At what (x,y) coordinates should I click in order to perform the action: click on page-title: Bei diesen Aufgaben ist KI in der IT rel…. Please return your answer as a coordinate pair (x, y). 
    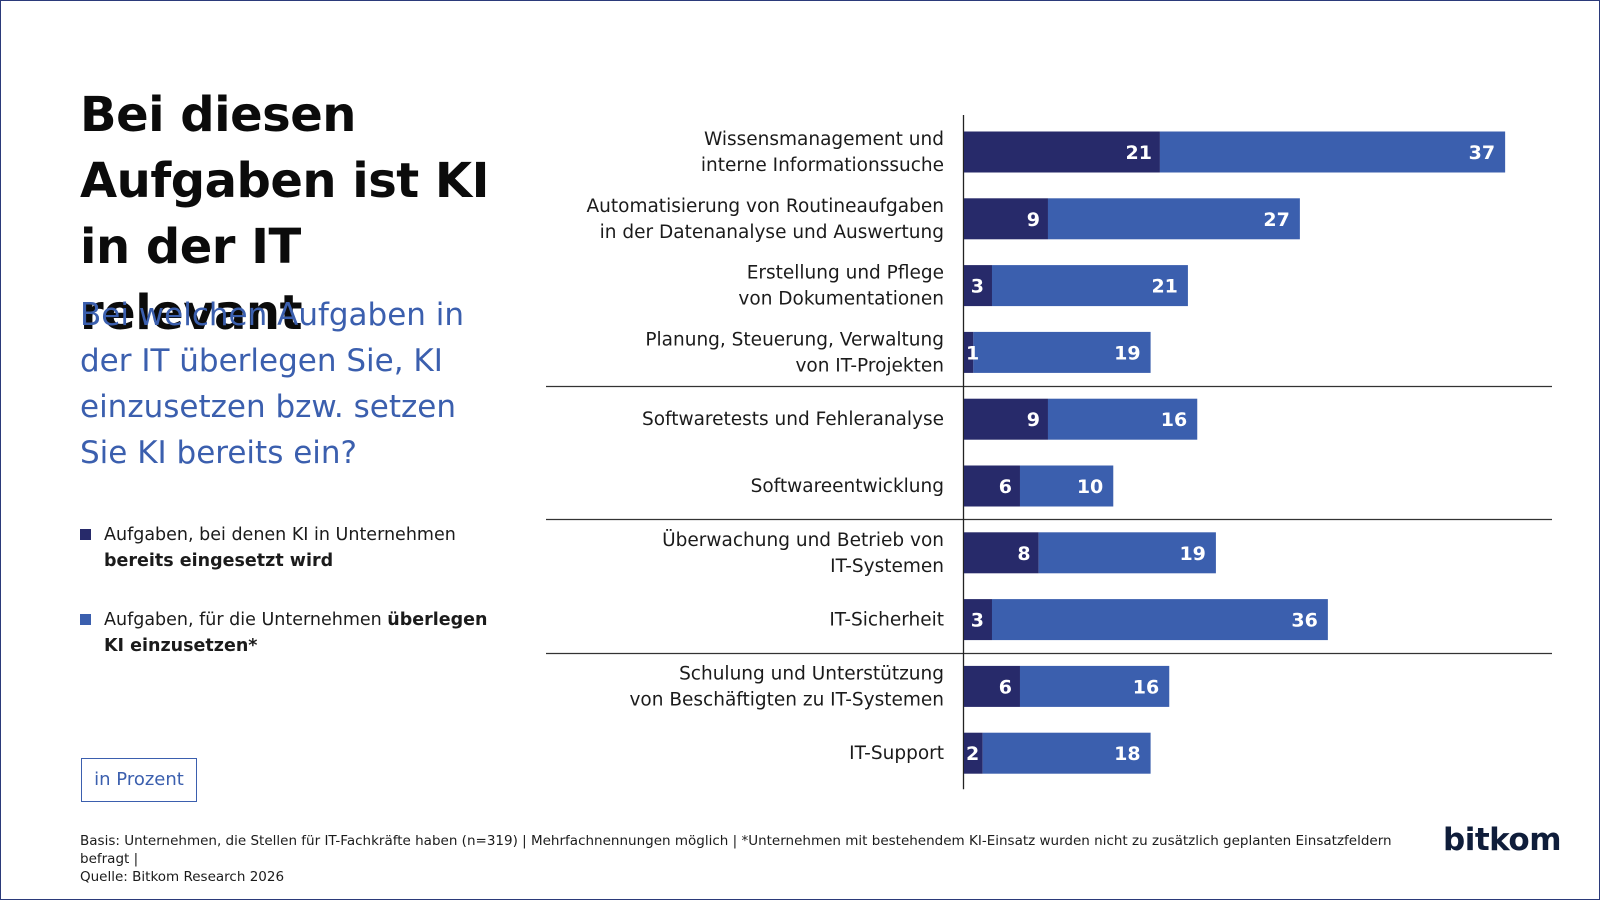
    Looking at the image, I should click on (300, 214).